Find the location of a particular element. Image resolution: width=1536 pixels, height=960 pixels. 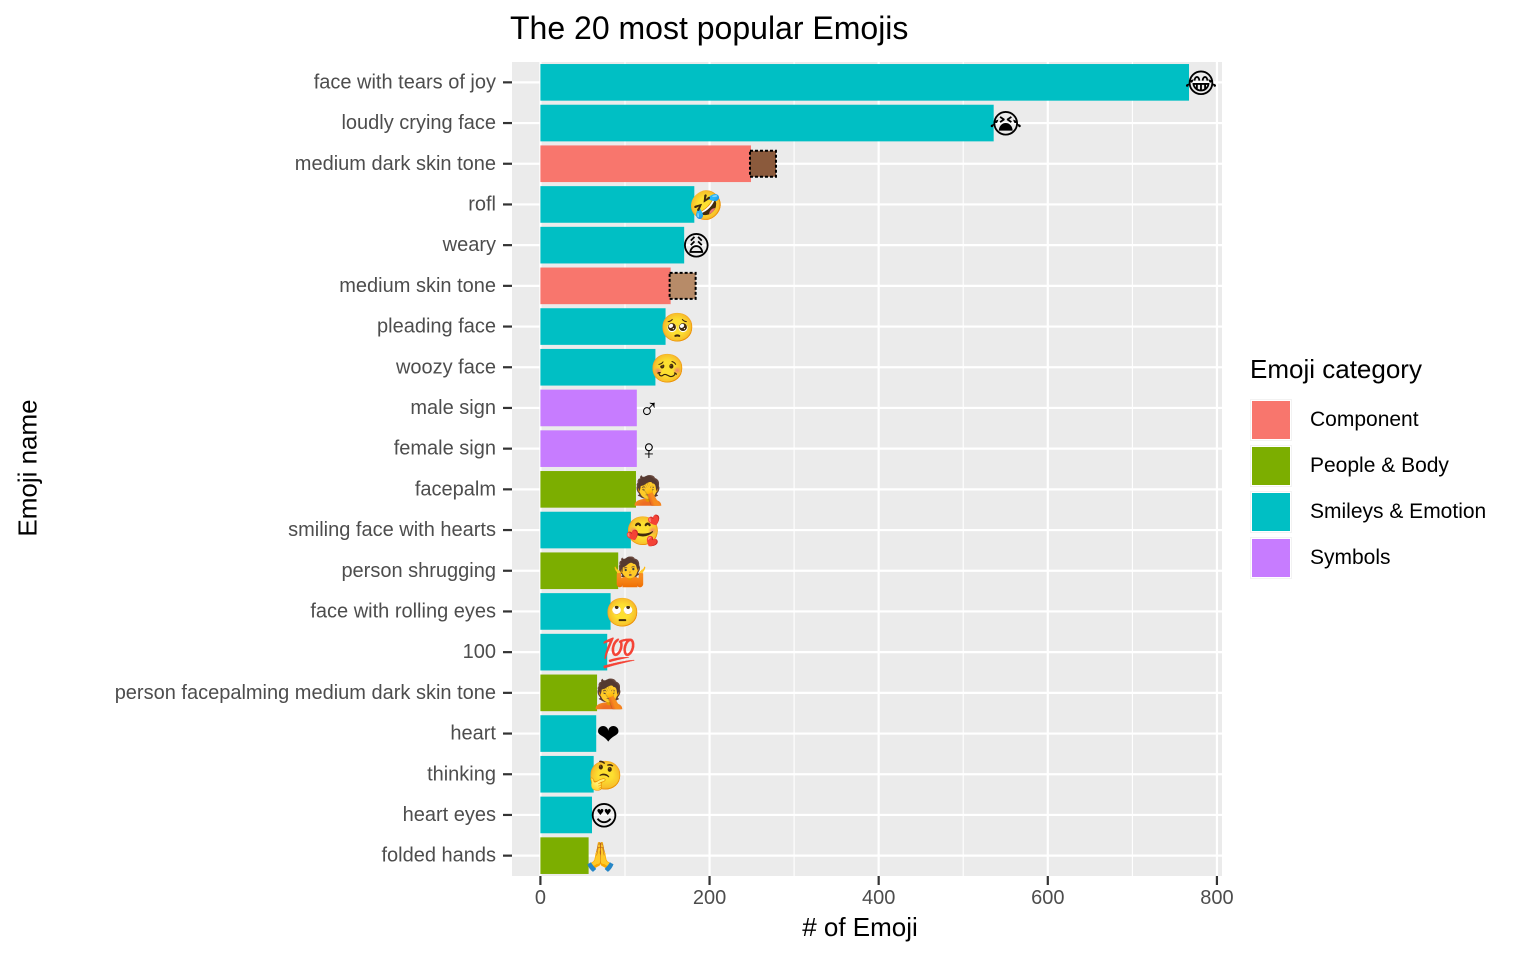

x-tick-label: 0 is located at coordinates (540, 898).